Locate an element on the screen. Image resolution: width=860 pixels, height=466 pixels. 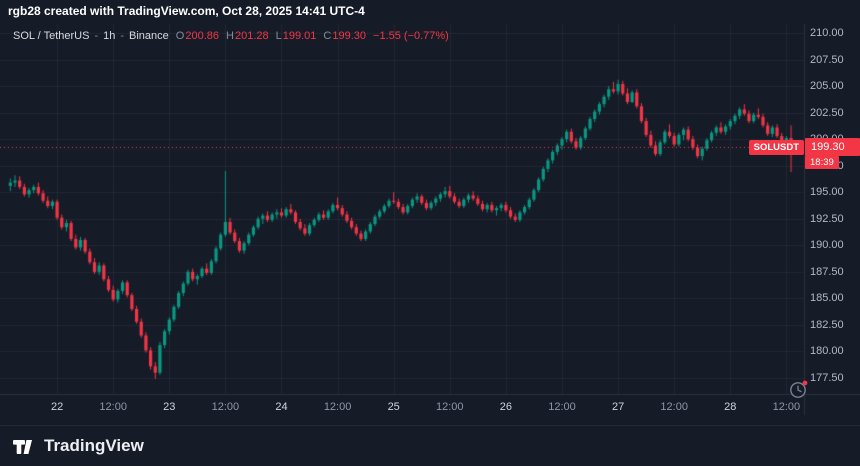
legend-open: O 200.86 is located at coordinates (197, 36).